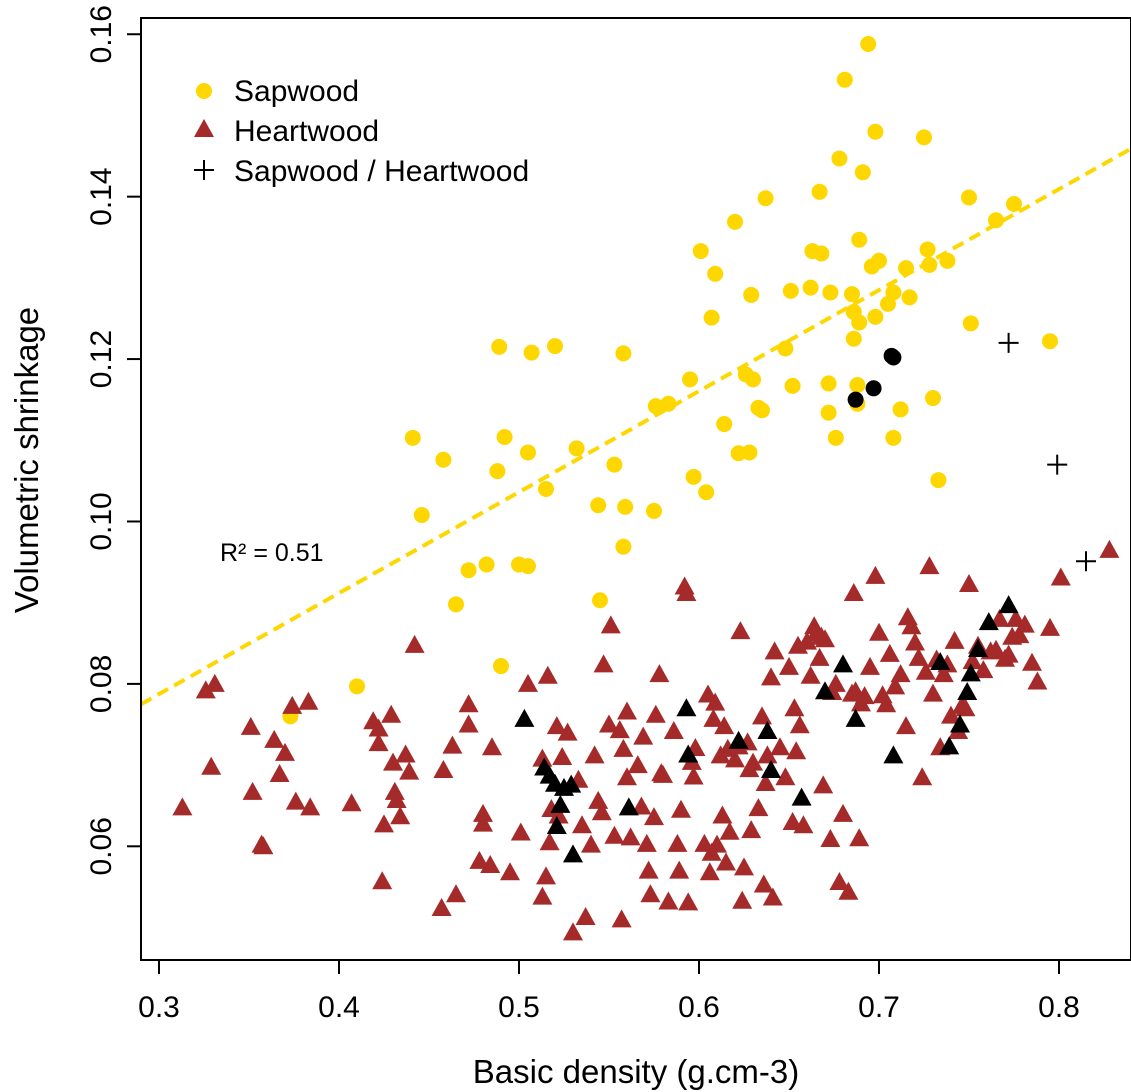 This screenshot has width=1131, height=1092. I want to click on x-tick-label: 0.6, so click(699, 1007).